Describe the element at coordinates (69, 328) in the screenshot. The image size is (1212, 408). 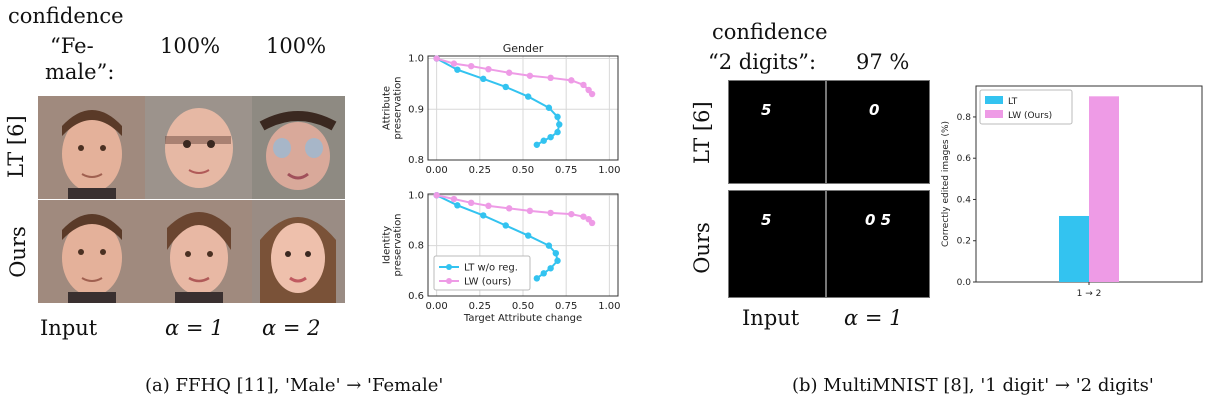
I see `panel-a-col-label-input: Input` at that location.